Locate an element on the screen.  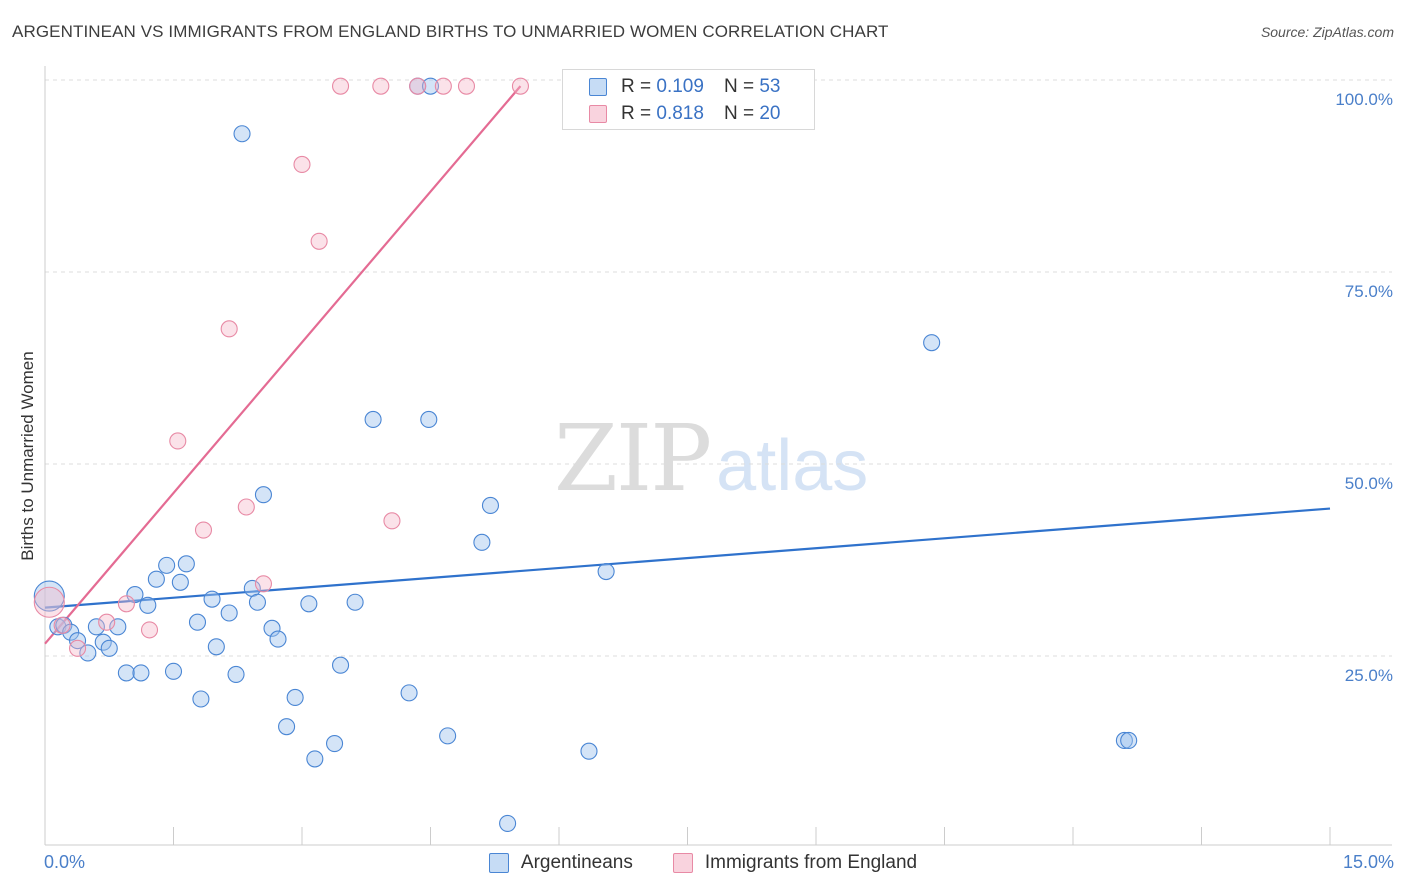
n-value: 20 is located at coordinates (770, 113).